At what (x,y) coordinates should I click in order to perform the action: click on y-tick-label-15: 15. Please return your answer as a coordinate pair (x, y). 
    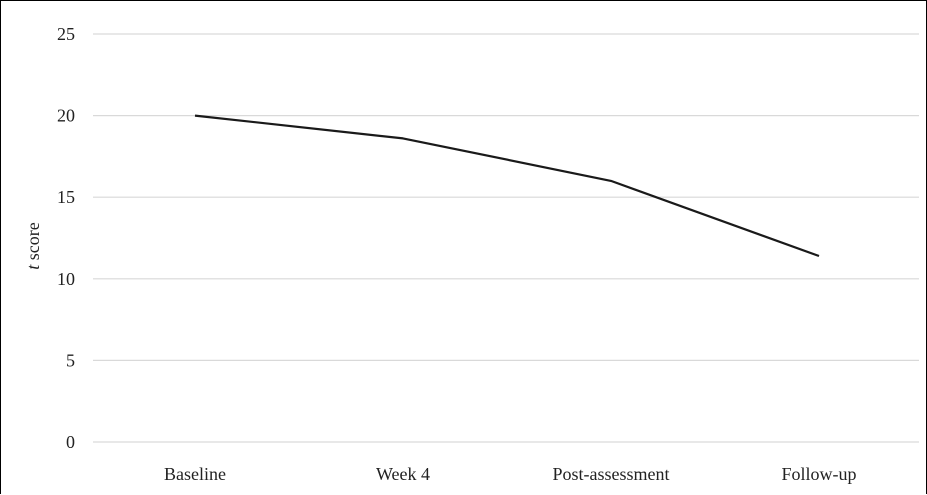
    Looking at the image, I should click on (66, 197).